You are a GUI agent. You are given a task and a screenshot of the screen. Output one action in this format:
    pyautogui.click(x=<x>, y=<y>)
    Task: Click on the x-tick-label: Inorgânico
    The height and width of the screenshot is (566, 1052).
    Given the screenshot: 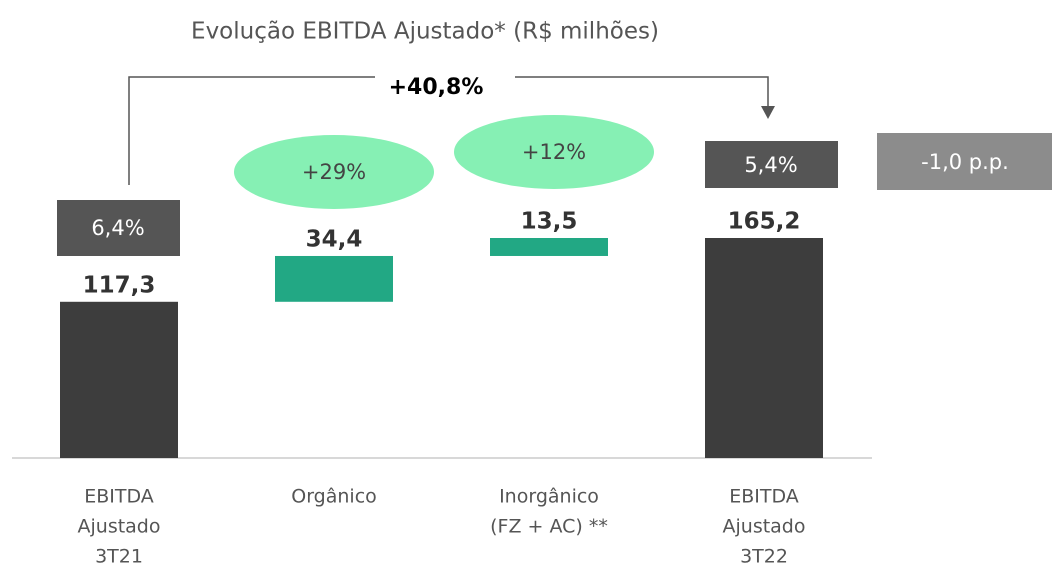 What is the action you would take?
    pyautogui.click(x=549, y=497)
    